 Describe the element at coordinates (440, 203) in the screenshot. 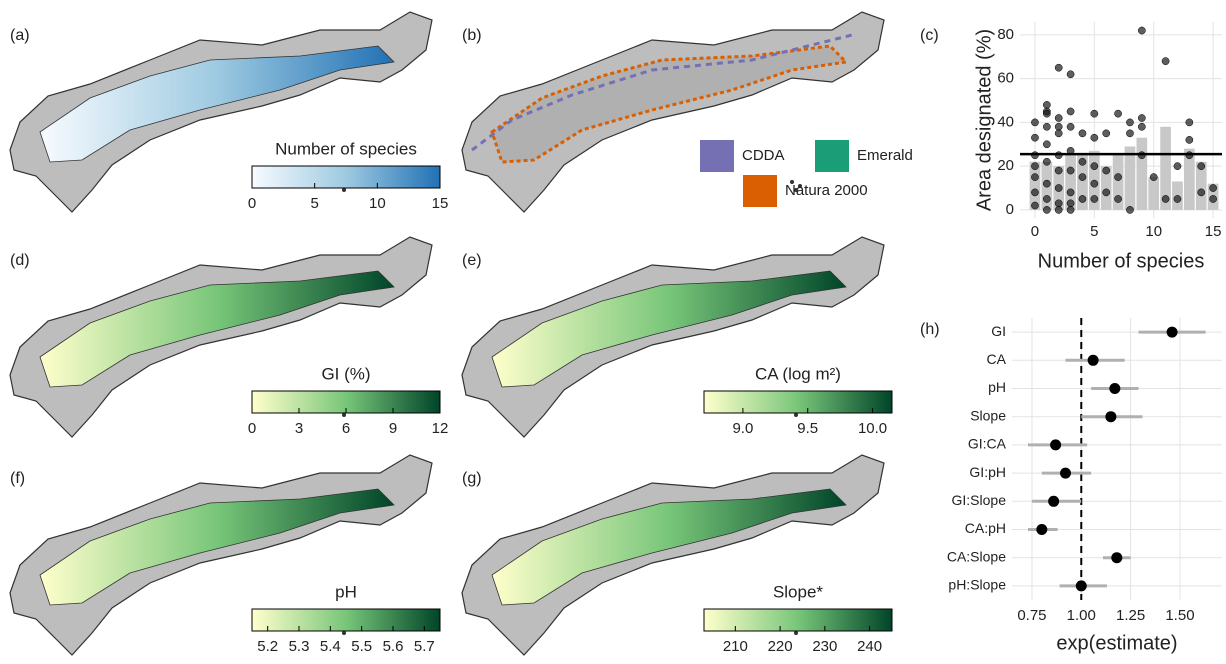

I see `colorbar-tick-label: 15` at that location.